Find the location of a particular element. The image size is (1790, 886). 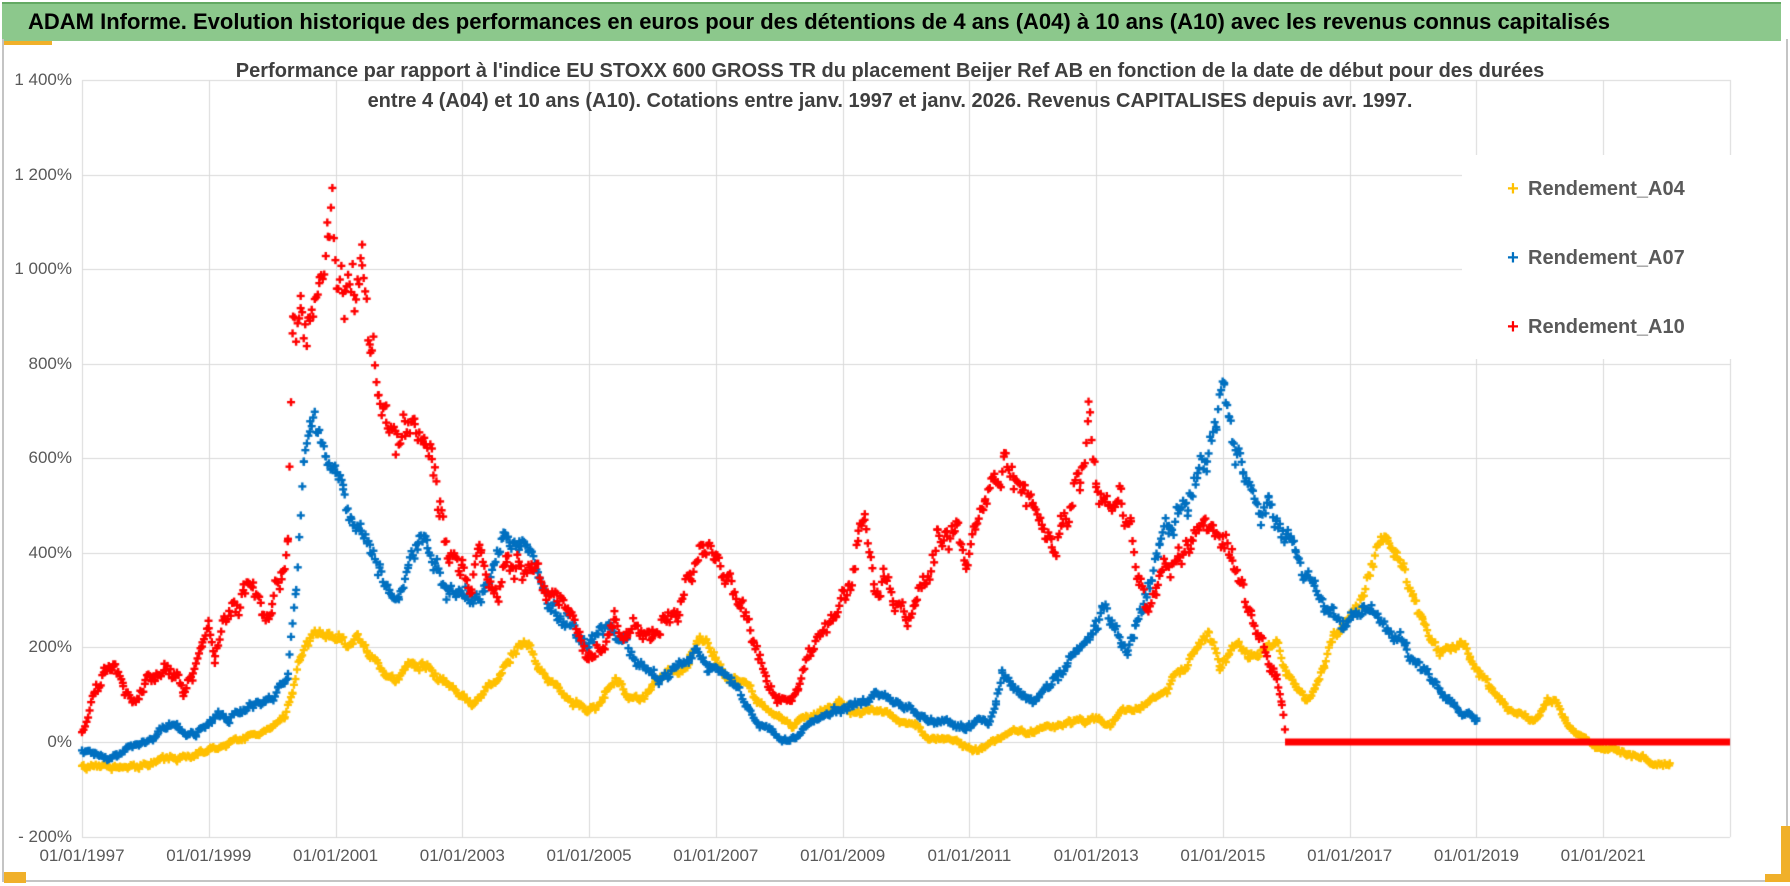

legend-label: Rendement_A04 is located at coordinates (1606, 189).